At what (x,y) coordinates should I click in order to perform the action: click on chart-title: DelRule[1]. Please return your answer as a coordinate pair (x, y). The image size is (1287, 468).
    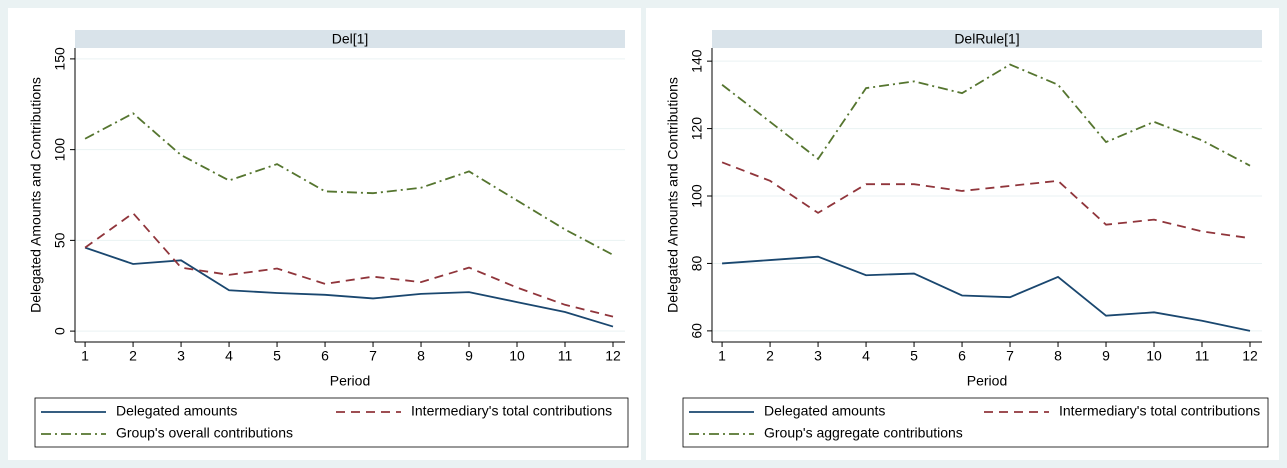
    Looking at the image, I should click on (986, 39).